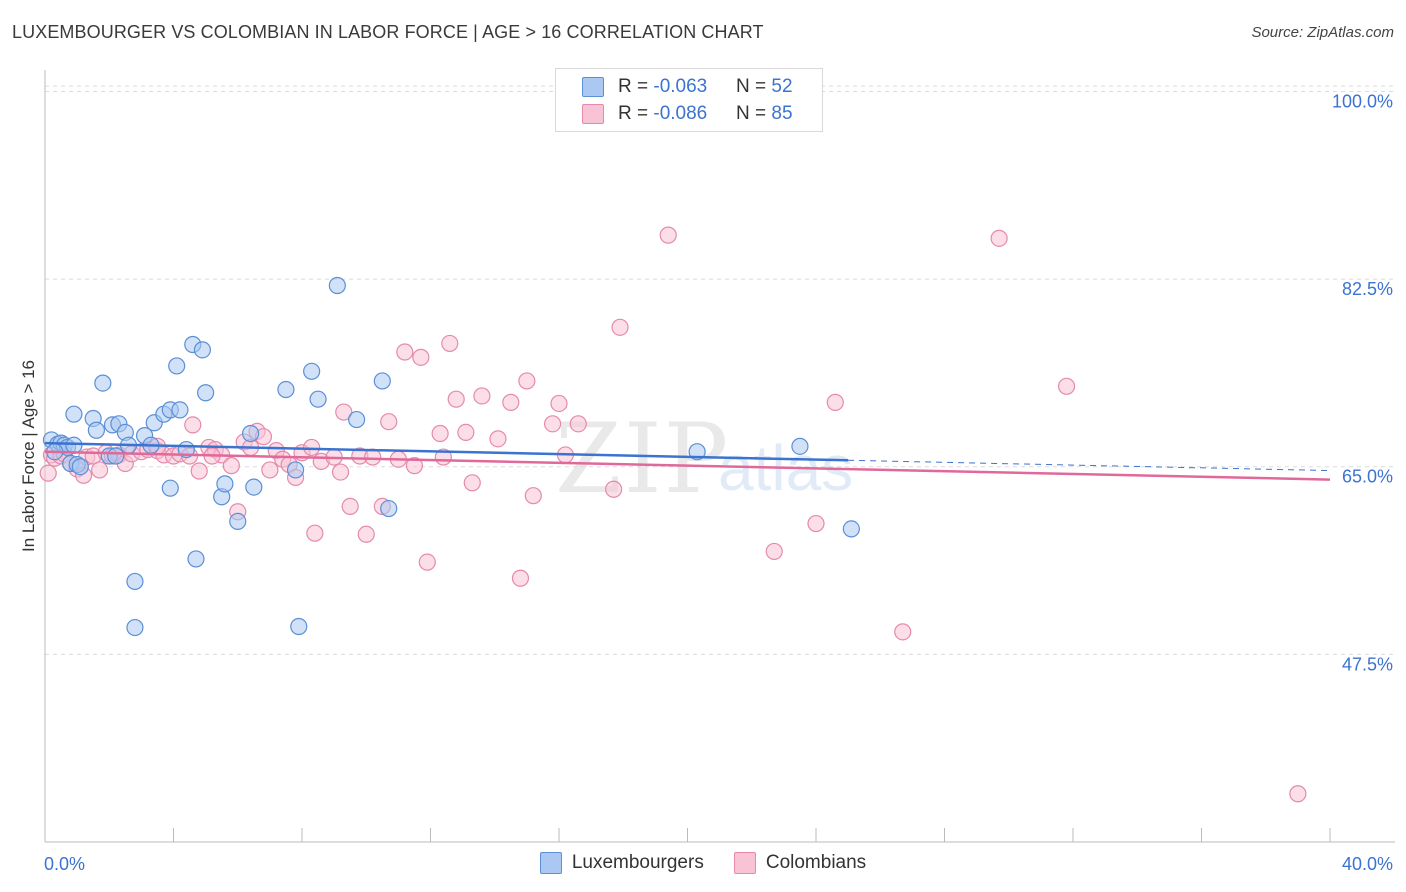  Describe the element at coordinates (687, 465) in the screenshot. I see `colombians-trend-line` at that location.